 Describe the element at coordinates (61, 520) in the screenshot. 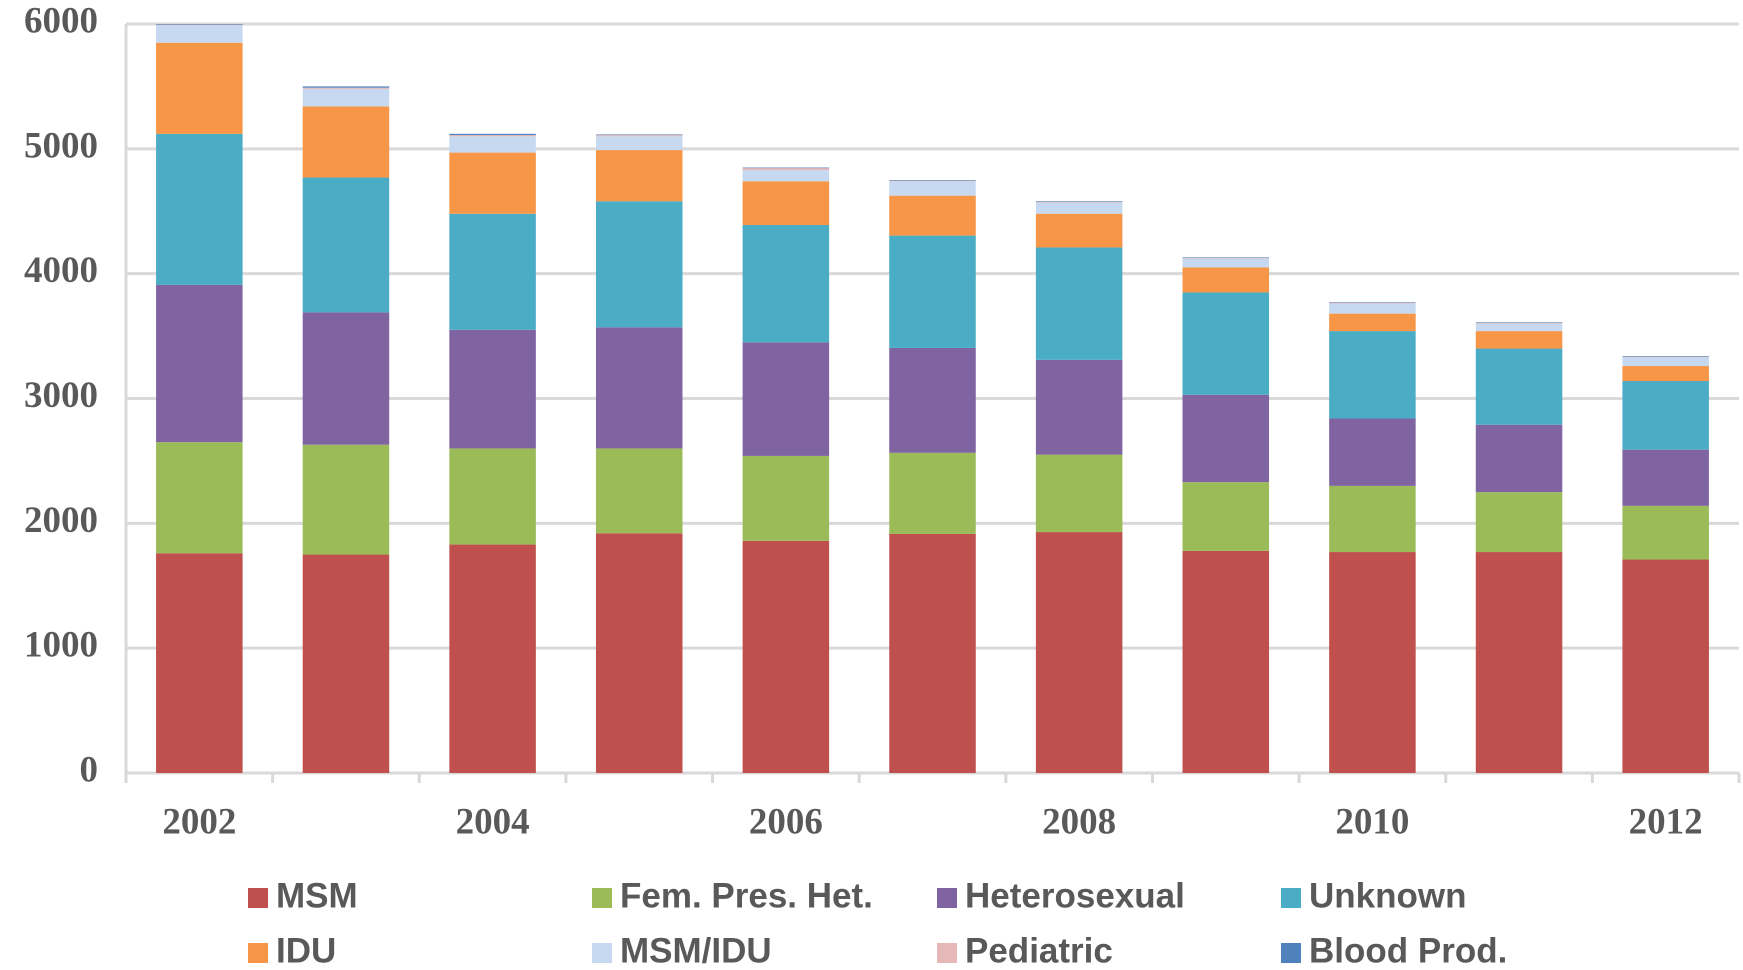

I see `y-tick-label: 2000` at that location.